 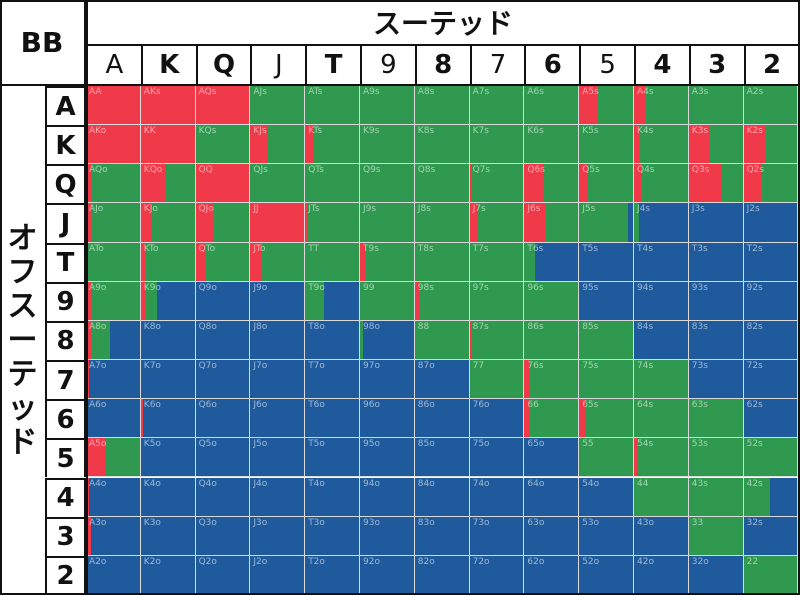 What do you see at coordinates (645, 326) in the screenshot?
I see `hand-label: 84s` at bounding box center [645, 326].